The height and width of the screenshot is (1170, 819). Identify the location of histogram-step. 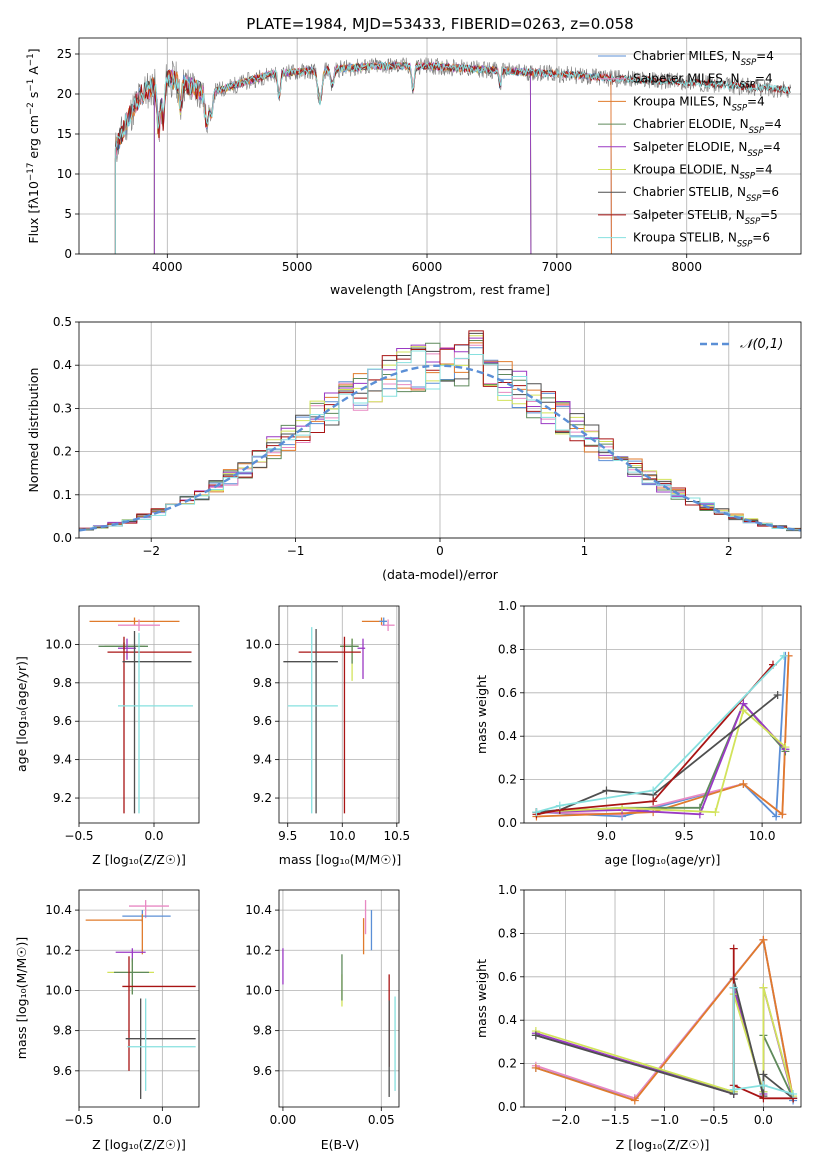
(440, 440).